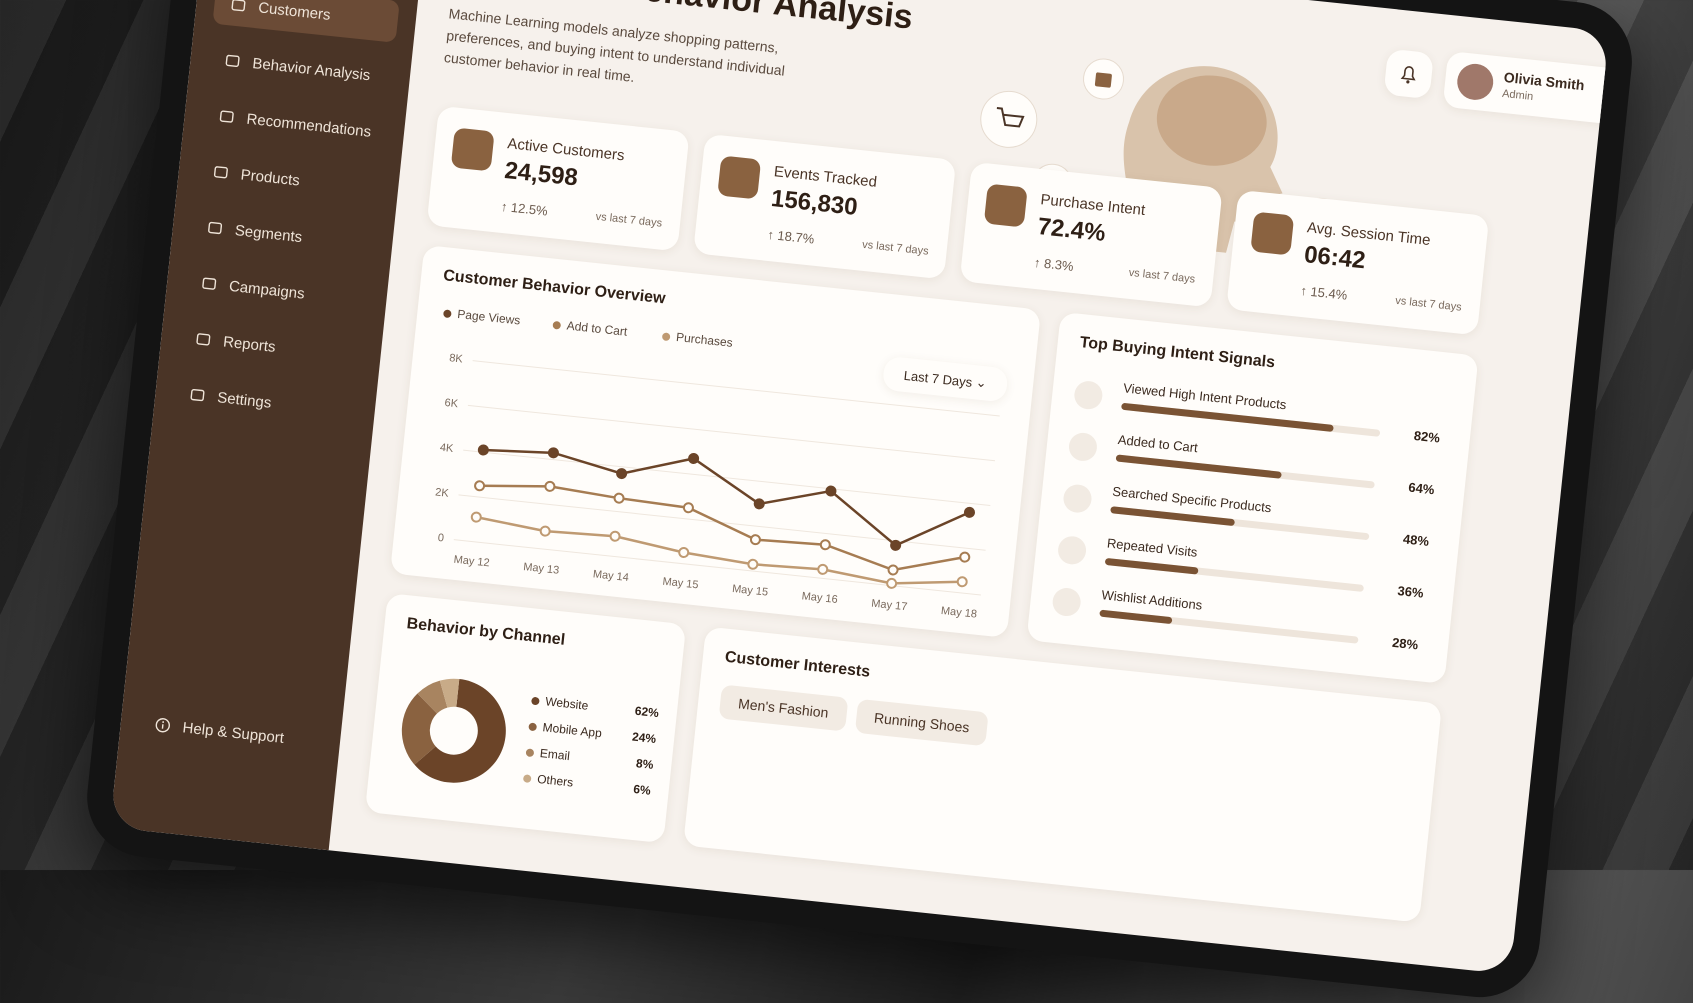 This screenshot has width=1693, height=1003. Describe the element at coordinates (233, 733) in the screenshot. I see `help-text: Help & Support` at that location.